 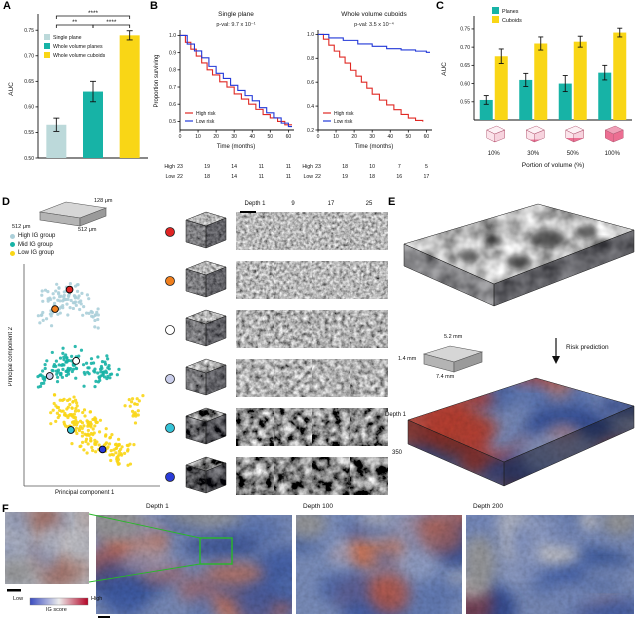 What do you see at coordinates (32, 236) in the screenshot?
I see `ig-legend-item: High IG group` at bounding box center [32, 236].